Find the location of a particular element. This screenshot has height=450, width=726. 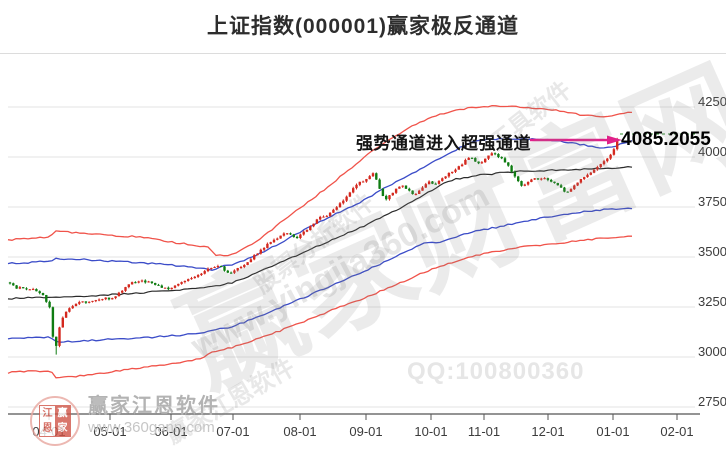

x-tick-label: 05-01 is located at coordinates (109, 431).